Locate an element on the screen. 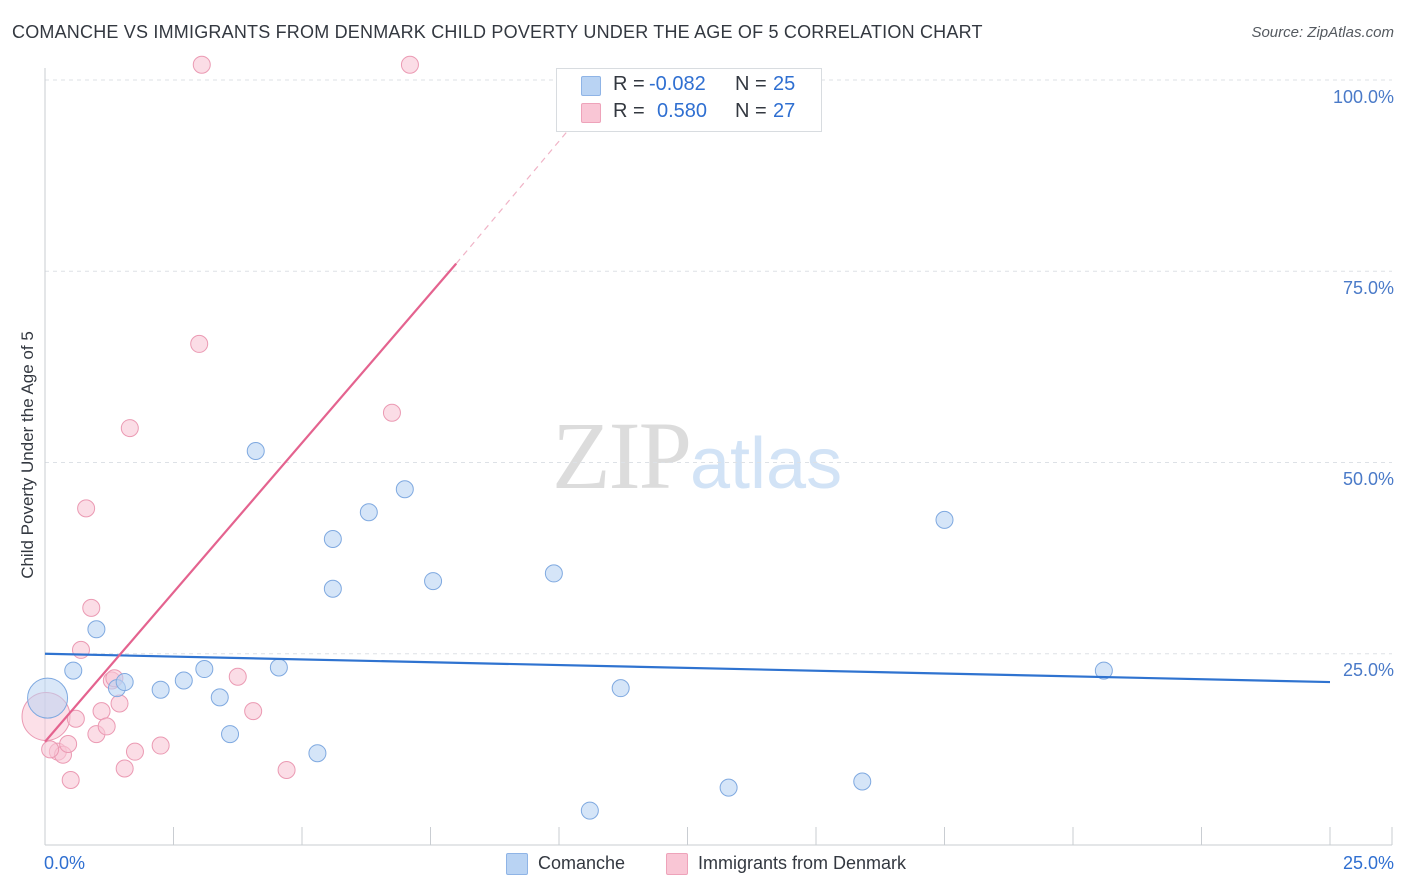 The width and height of the screenshot is (1406, 892). r-value: 0.580 is located at coordinates (682, 111).